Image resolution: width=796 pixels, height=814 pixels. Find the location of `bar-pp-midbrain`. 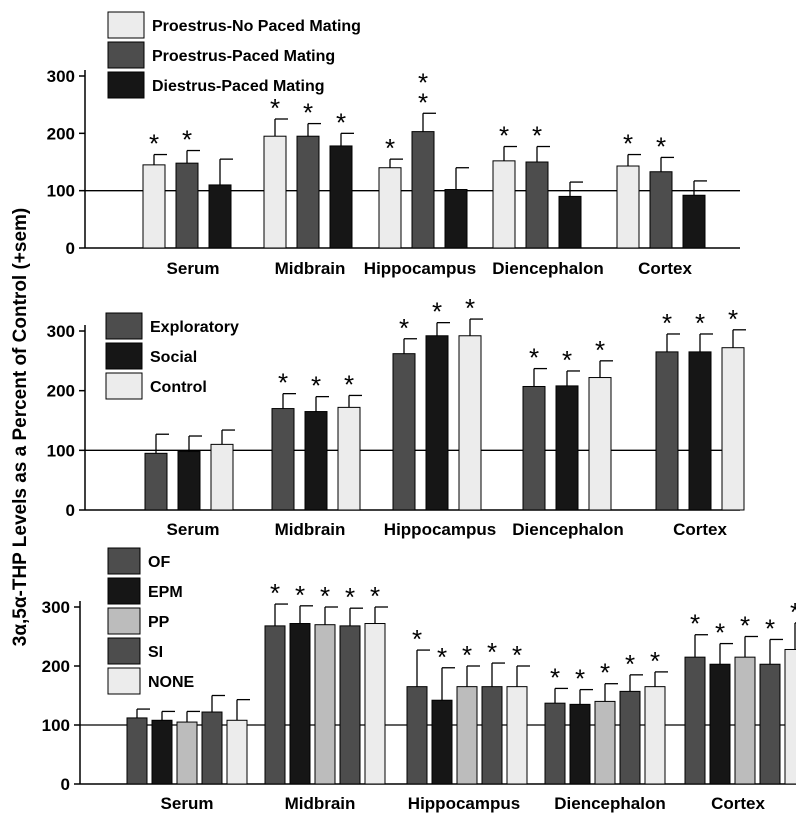

bar-pp-midbrain is located at coordinates (325, 704).